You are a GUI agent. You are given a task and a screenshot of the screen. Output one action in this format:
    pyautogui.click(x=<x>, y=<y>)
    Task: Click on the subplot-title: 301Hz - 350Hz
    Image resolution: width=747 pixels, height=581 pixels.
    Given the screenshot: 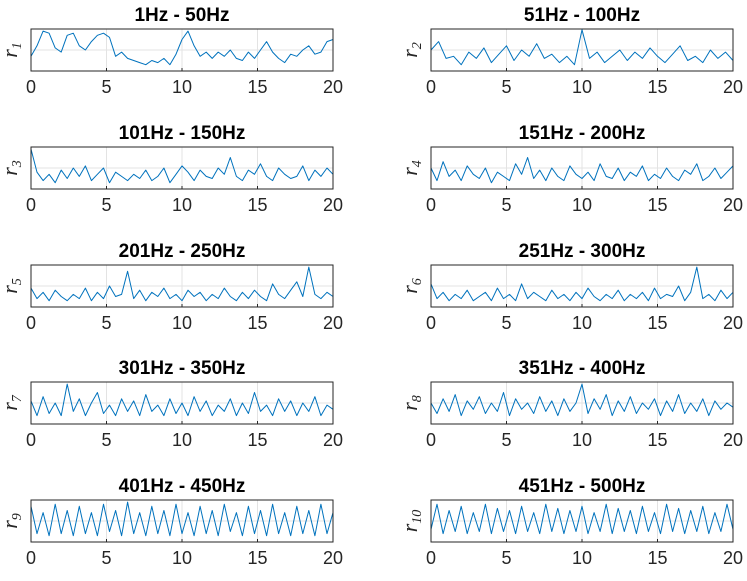 What is the action you would take?
    pyautogui.click(x=182, y=368)
    